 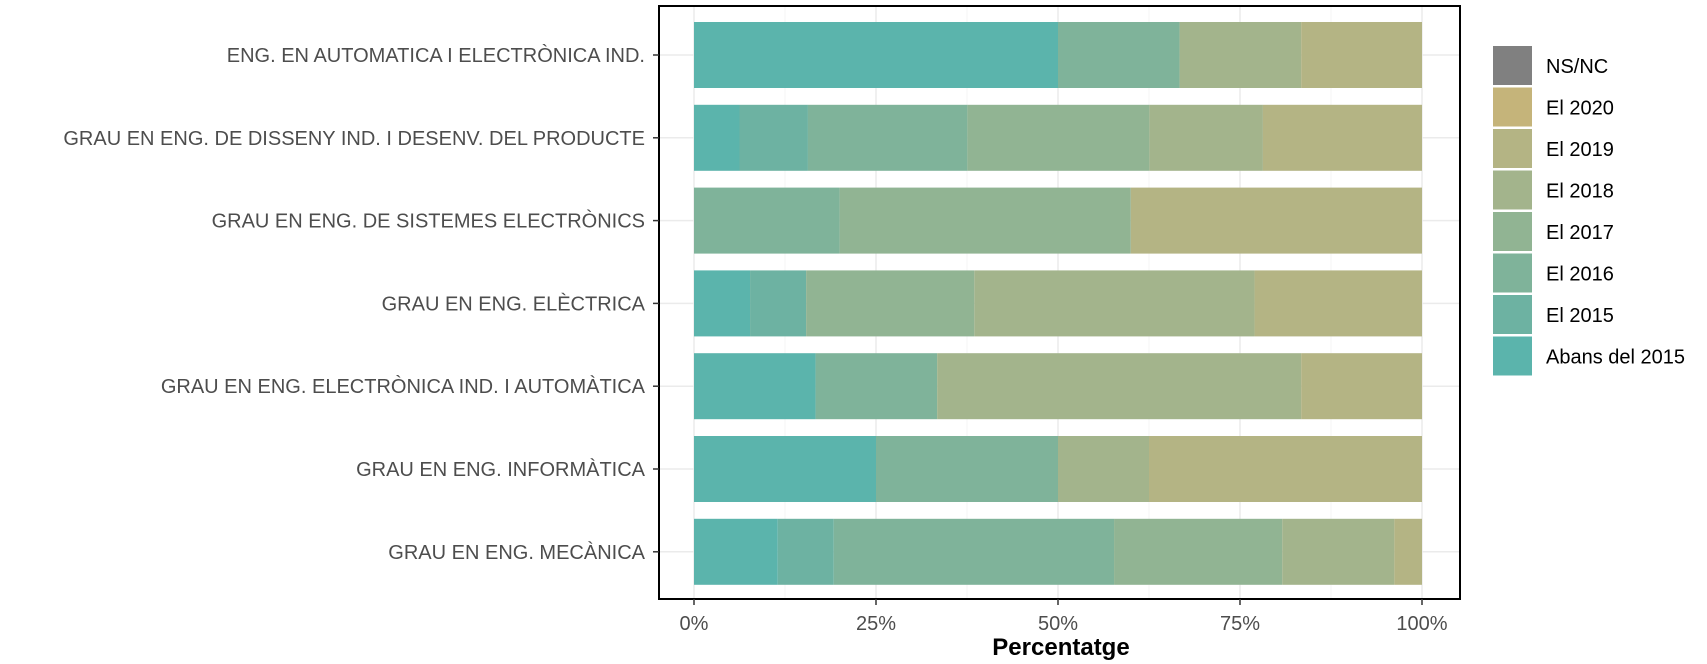 I want to click on category-label: GRAU EN ENG. ELÈCTRICA, so click(x=514, y=303).